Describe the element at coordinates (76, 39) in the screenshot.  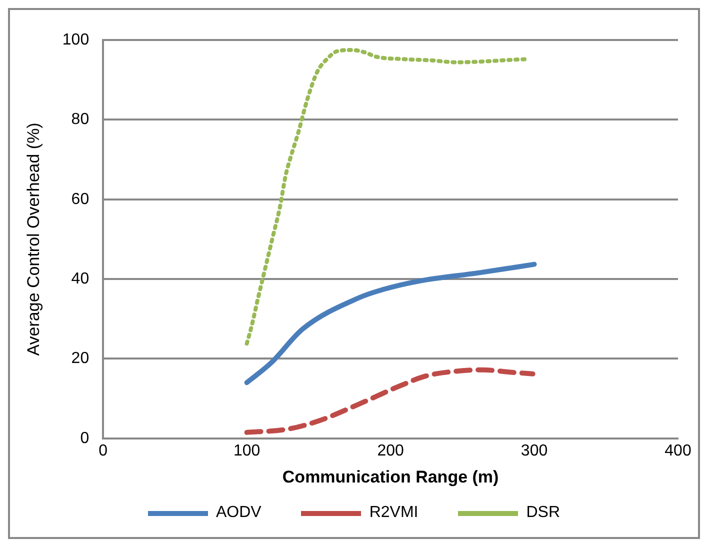
I see `y-tick-label: 100` at that location.